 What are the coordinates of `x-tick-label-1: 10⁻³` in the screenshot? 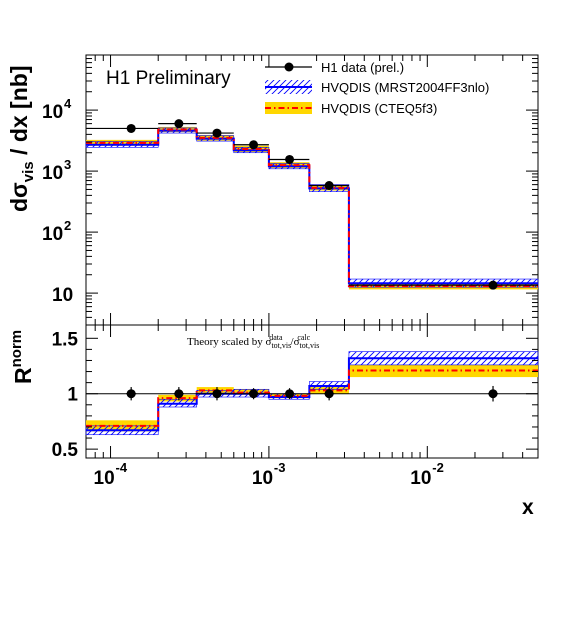 It's located at (269, 474).